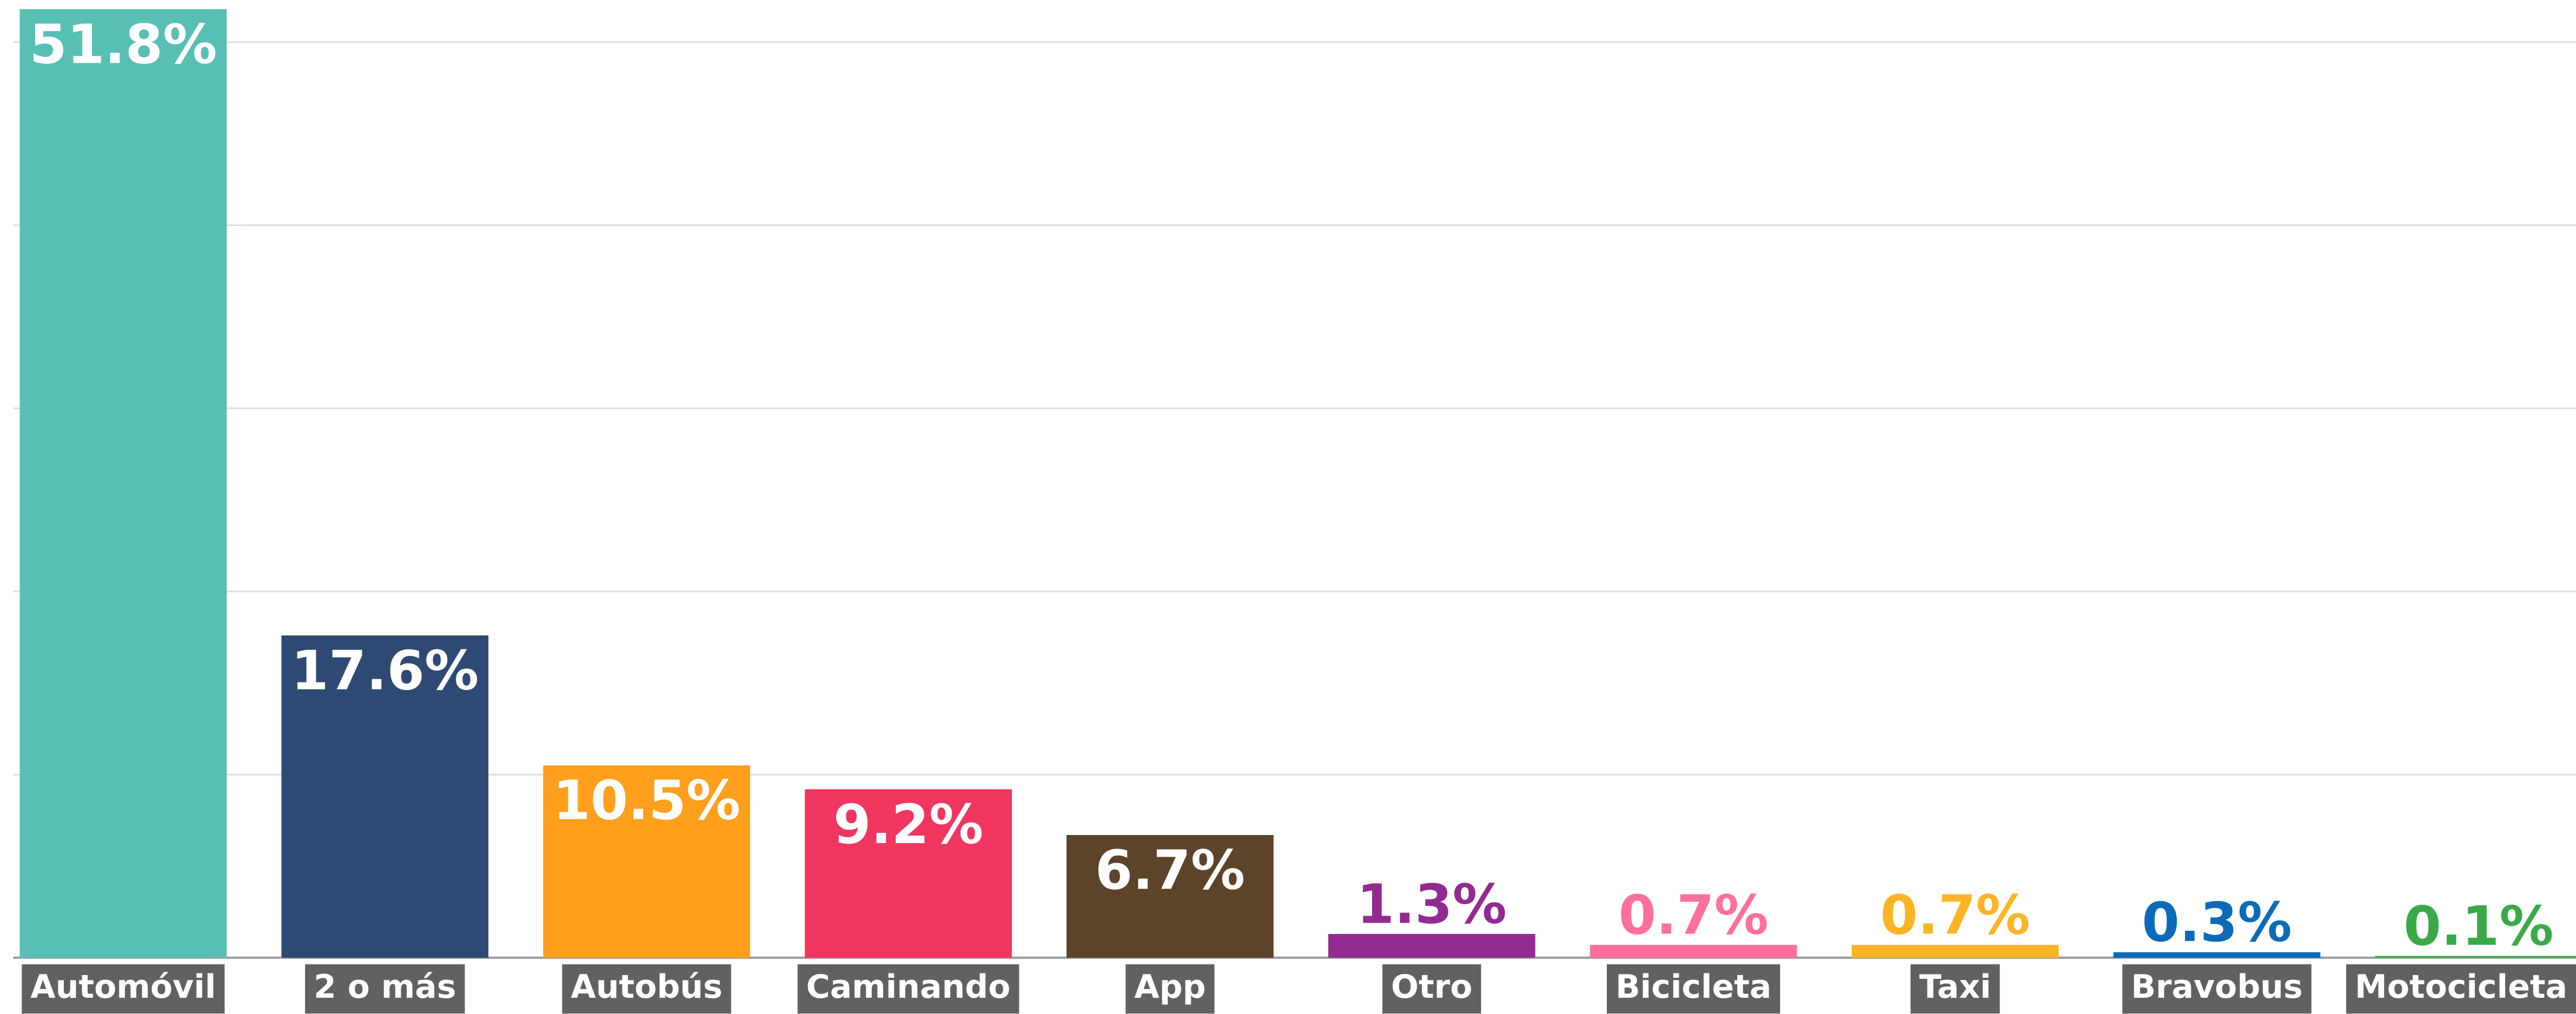 The height and width of the screenshot is (1014, 2576). I want to click on x-tick-label: Caminando, so click(909, 987).